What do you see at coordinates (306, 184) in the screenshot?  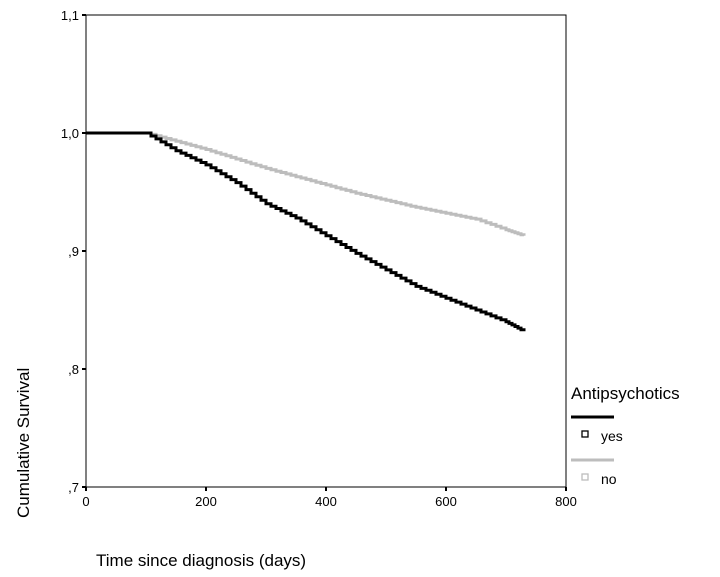 I see `series-line-no` at bounding box center [306, 184].